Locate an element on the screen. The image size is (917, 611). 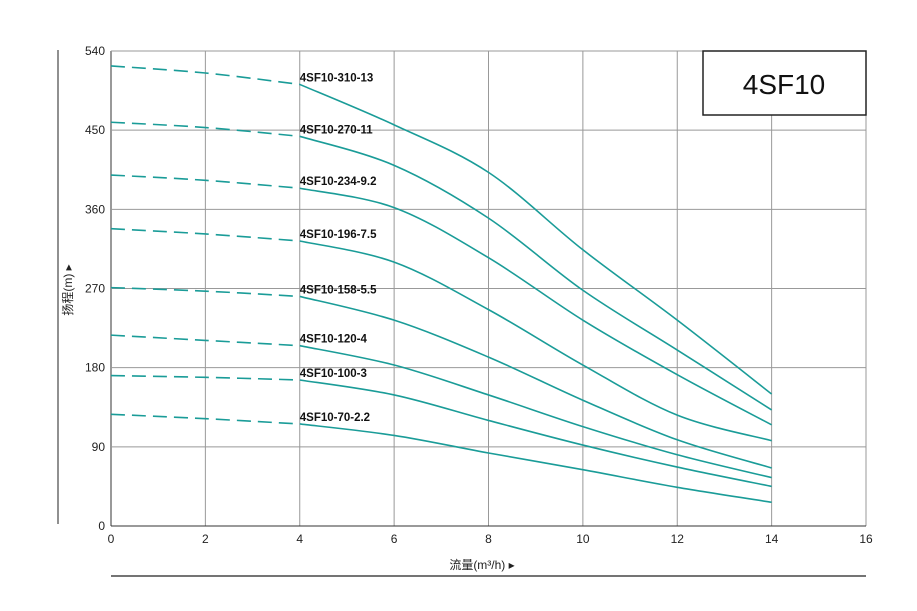
x-tick-label: 4 is located at coordinates (299, 539).